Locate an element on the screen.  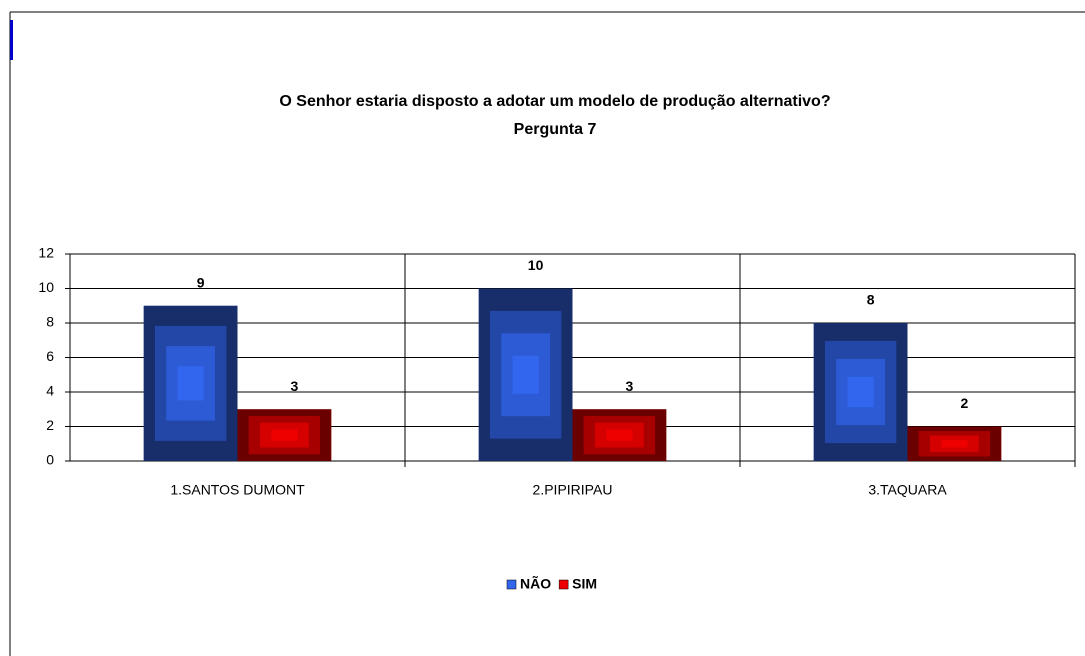
y-tick-label: 8 is located at coordinates (50, 322).